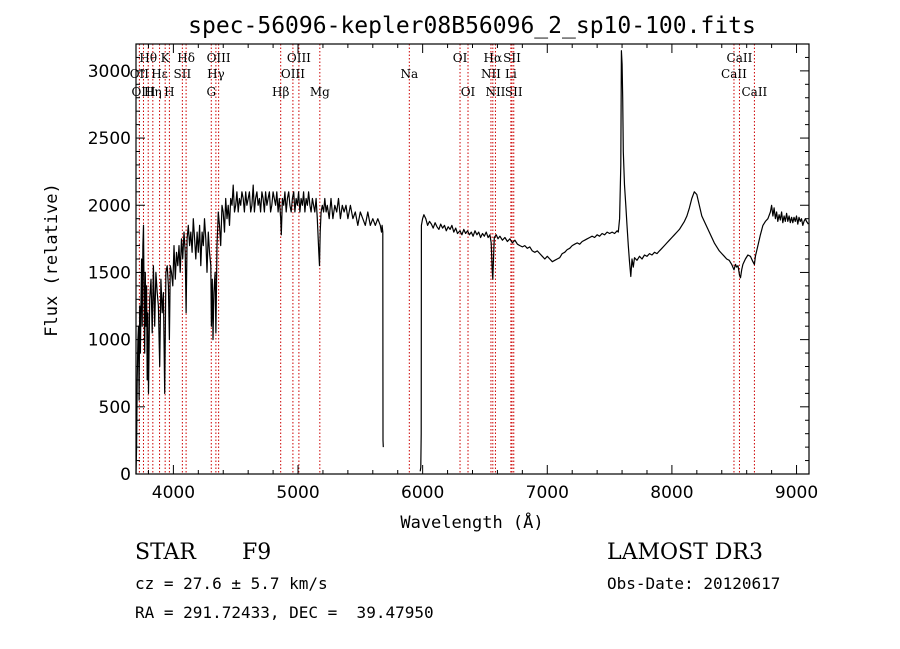 The height and width of the screenshot is (649, 900). What do you see at coordinates (257, 552) in the screenshot?
I see `object-subclass: F9` at bounding box center [257, 552].